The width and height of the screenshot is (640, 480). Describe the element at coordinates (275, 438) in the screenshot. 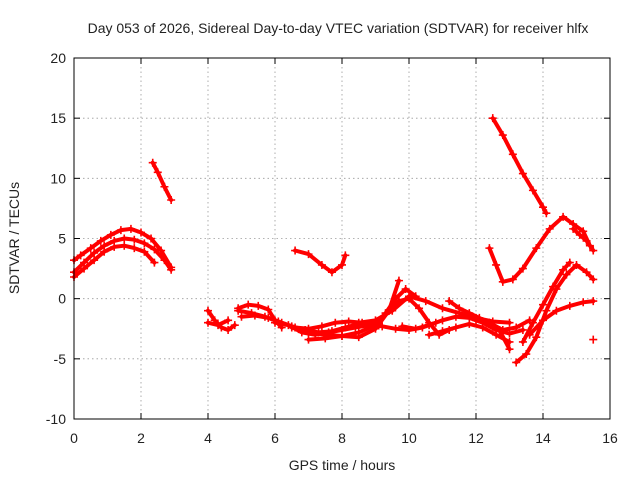

I see `x-tick-label: 6` at that location.